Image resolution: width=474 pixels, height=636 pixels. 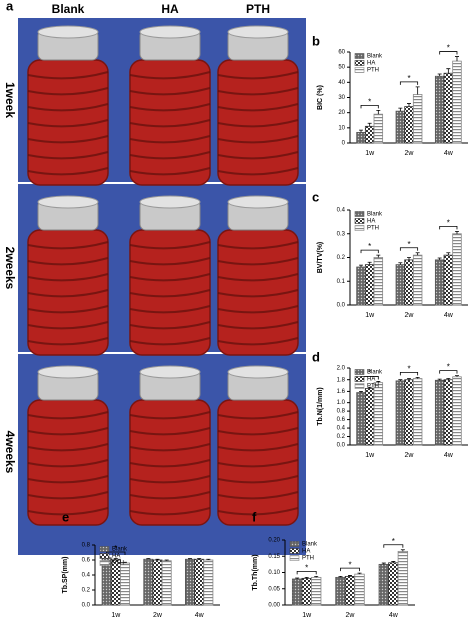 I want to click on panel-label: b, so click(x=316, y=40).